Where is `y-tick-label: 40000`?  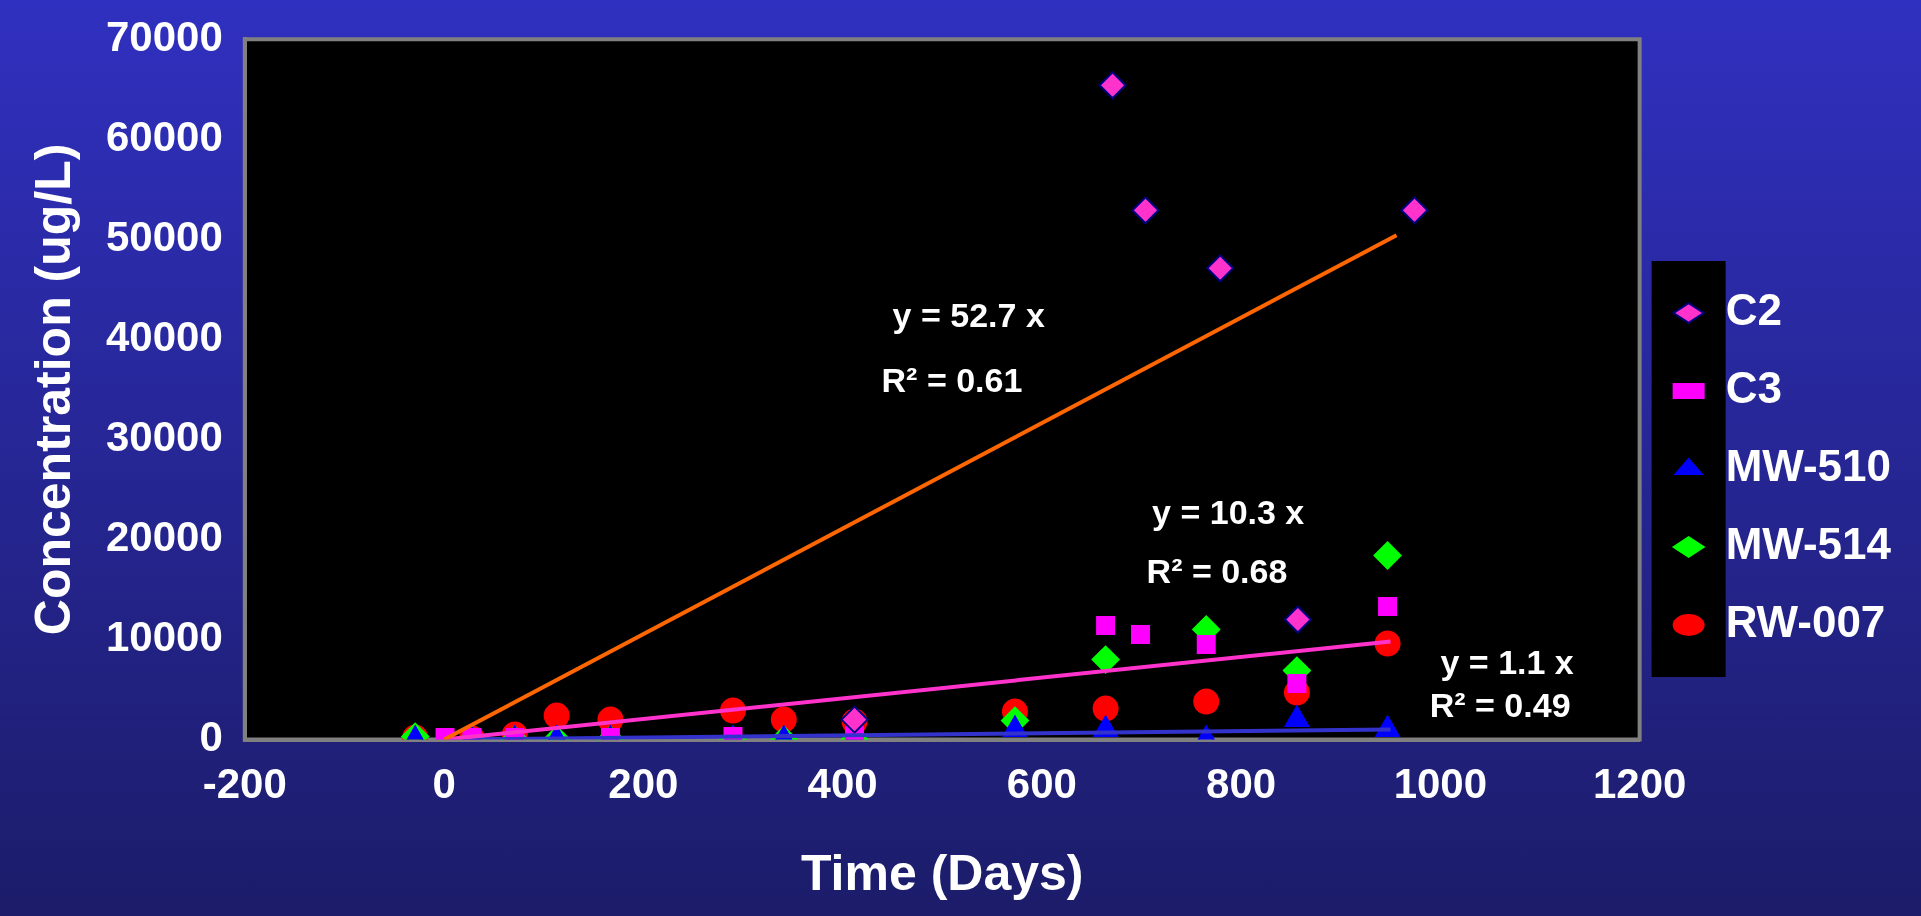
y-tick-label: 40000 is located at coordinates (164, 336).